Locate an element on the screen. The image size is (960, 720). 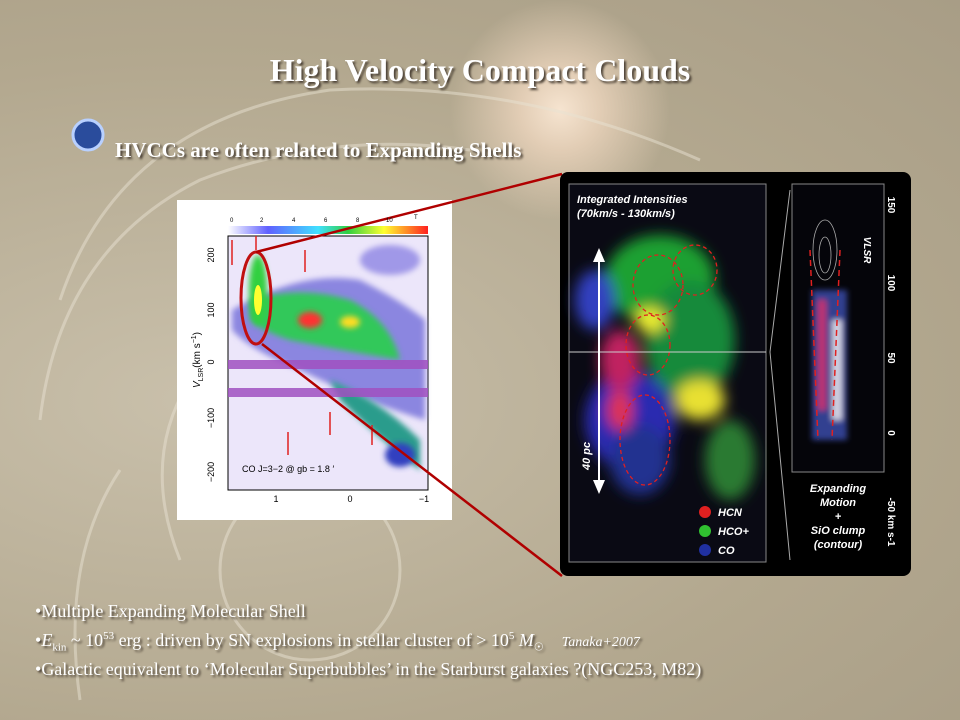
y-label-sub: LSR is located at coordinates (201, 375).